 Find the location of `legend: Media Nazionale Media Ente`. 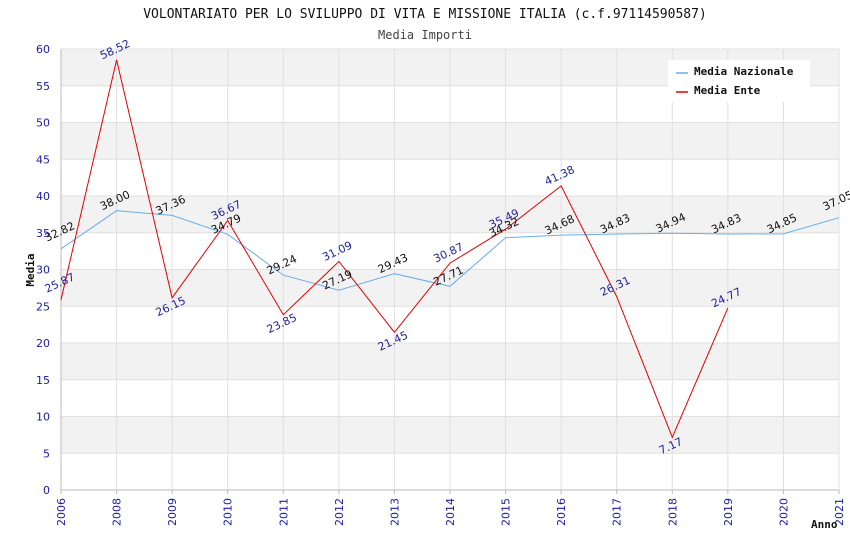

legend: Media Nazionale Media Ente is located at coordinates (739, 81).